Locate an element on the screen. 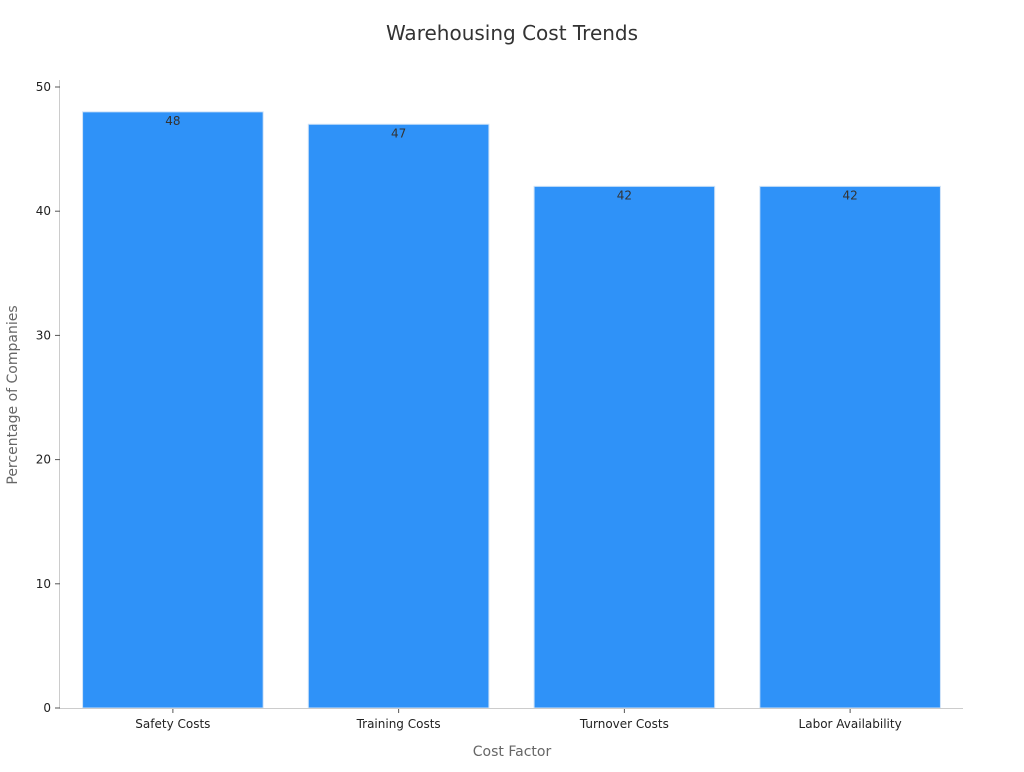 The width and height of the screenshot is (1024, 772). y-tick-label: 30 is located at coordinates (43, 335).